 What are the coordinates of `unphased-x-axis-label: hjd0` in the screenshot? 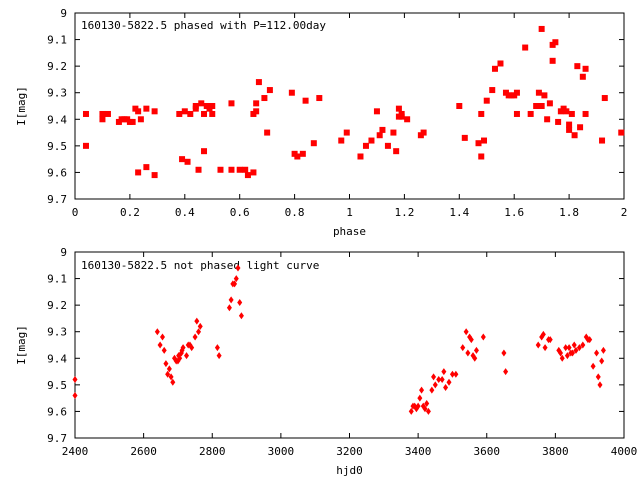 It's located at (349, 470).